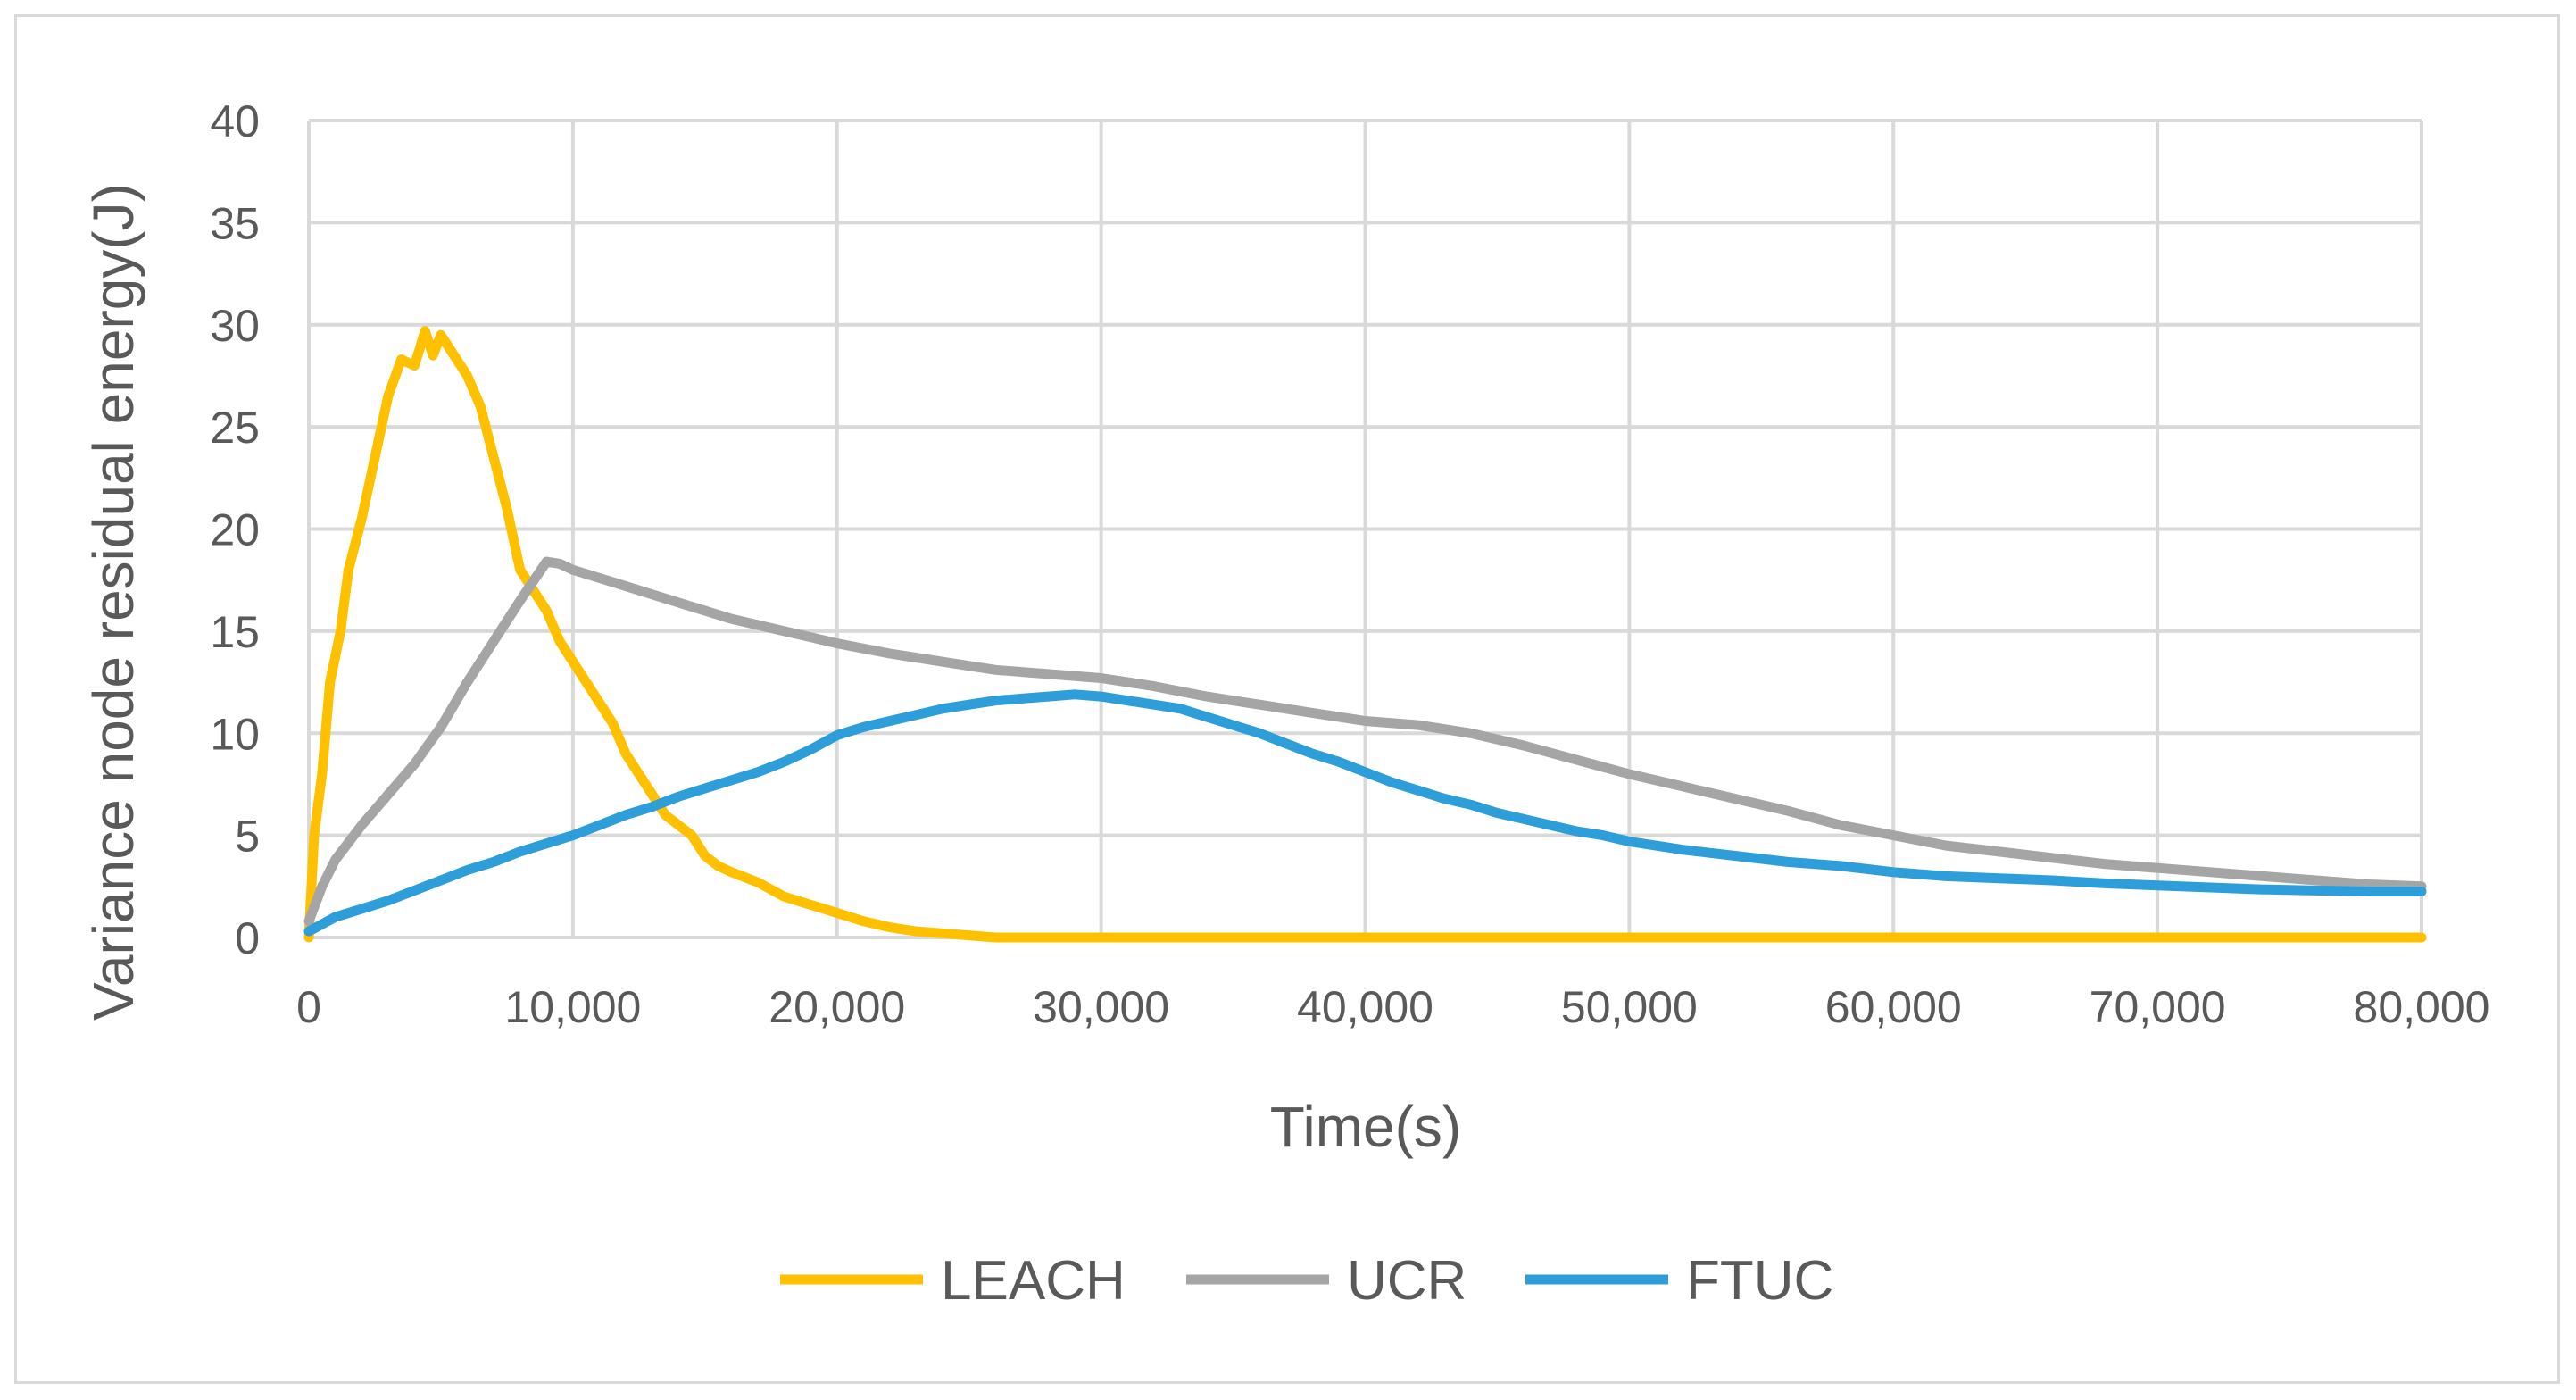 The height and width of the screenshot is (1400, 2576). Describe the element at coordinates (2158, 1007) in the screenshot. I see `x-tick-label: 70,000` at that location.